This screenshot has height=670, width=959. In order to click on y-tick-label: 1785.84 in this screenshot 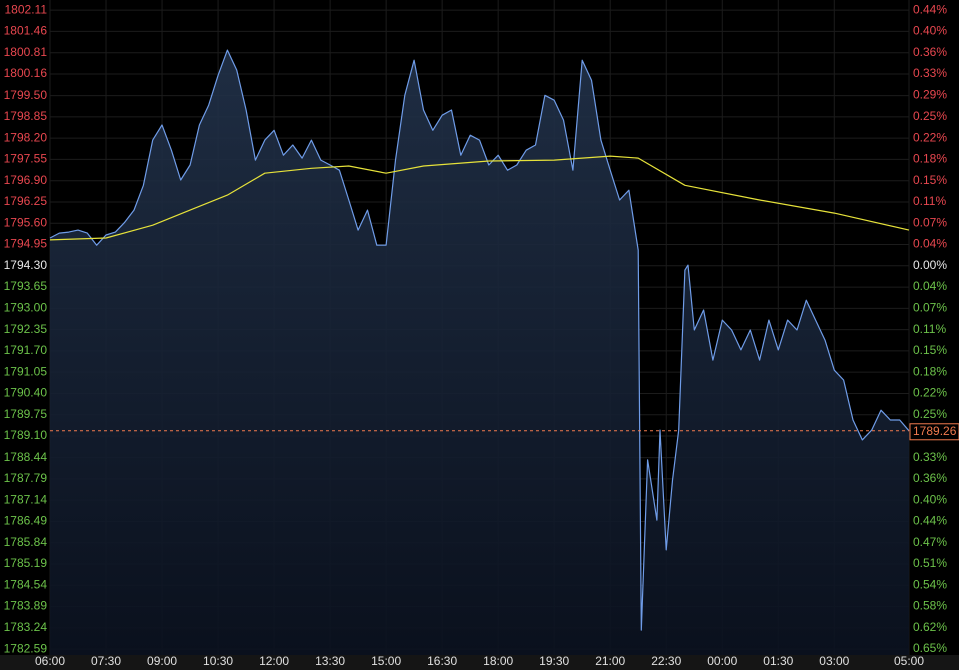, I will do `click(26, 542)`.